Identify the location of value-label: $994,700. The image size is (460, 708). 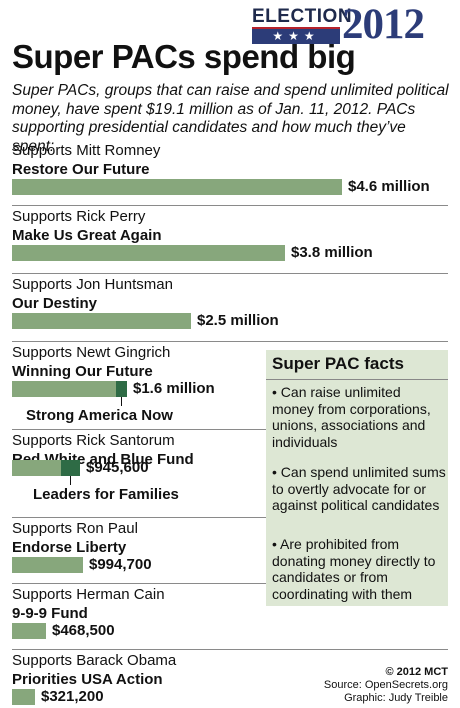
(120, 564).